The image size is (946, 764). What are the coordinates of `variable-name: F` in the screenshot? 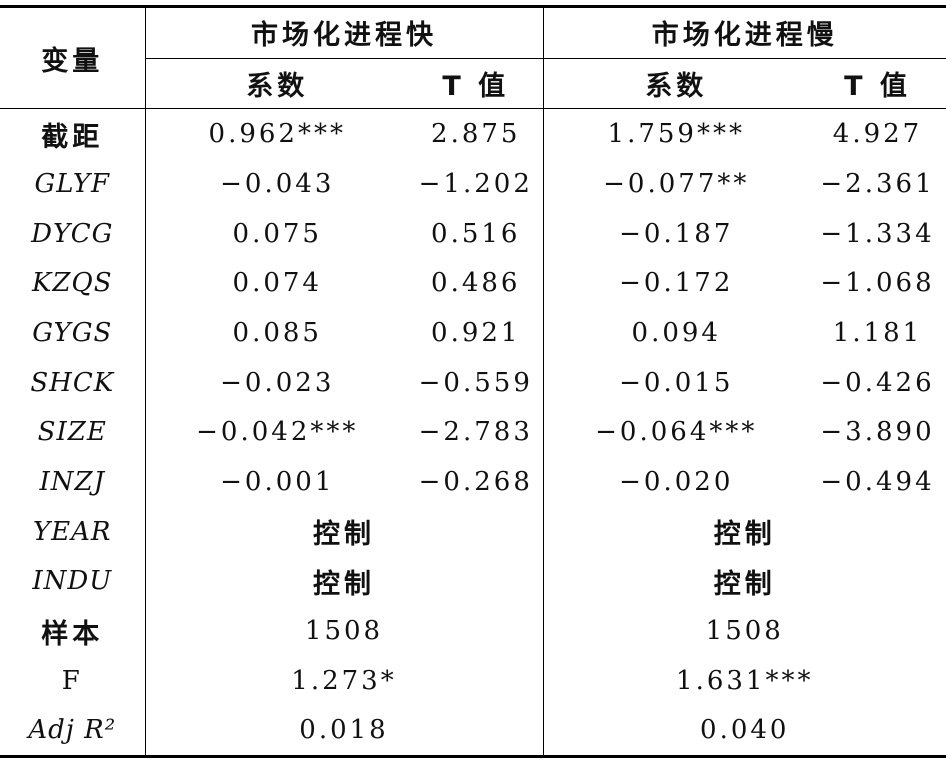 It's located at (73, 680).